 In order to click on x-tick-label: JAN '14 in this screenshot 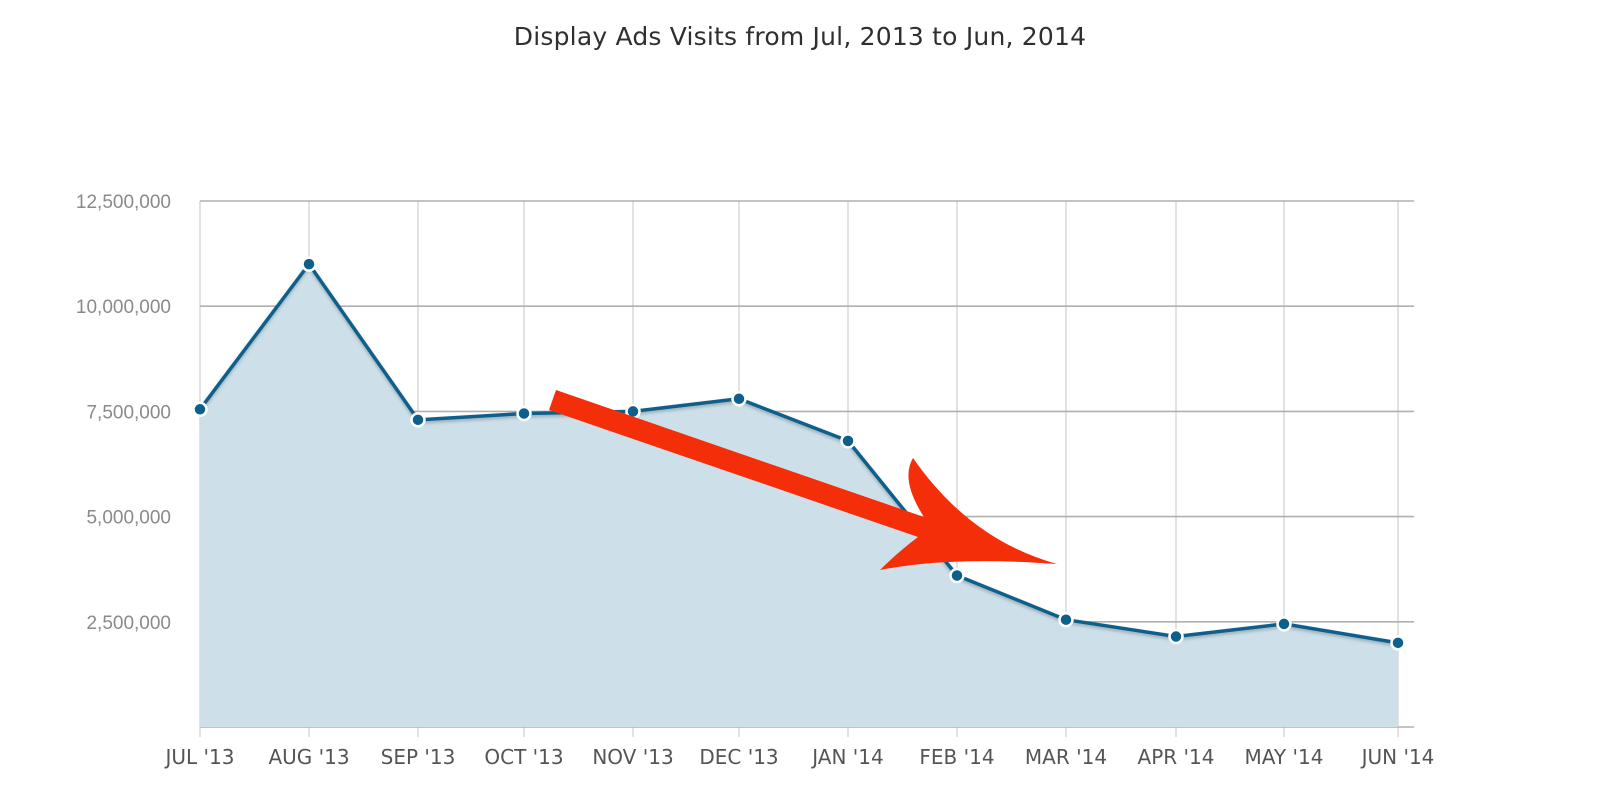, I will do `click(847, 757)`.